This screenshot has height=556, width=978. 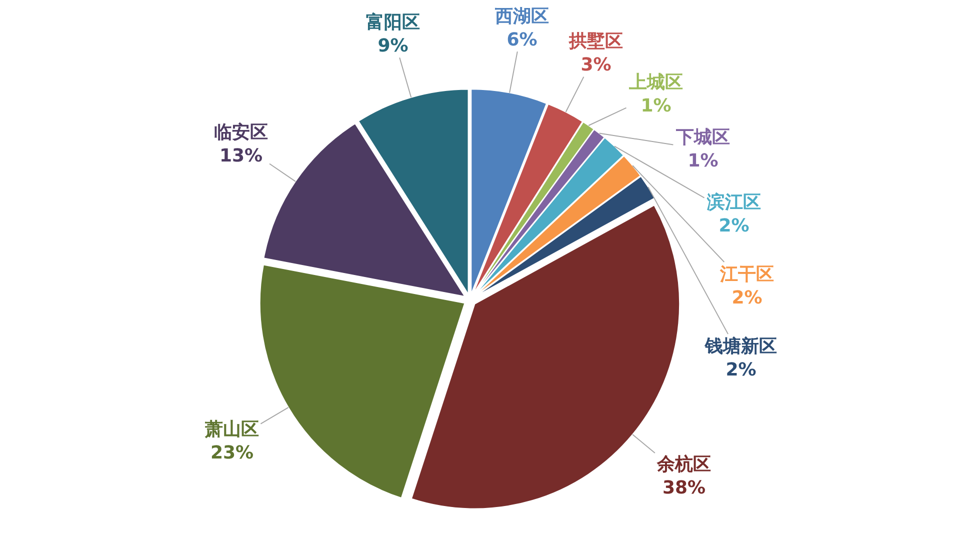 I want to click on slice-label: 余杭区, so click(x=683, y=464).